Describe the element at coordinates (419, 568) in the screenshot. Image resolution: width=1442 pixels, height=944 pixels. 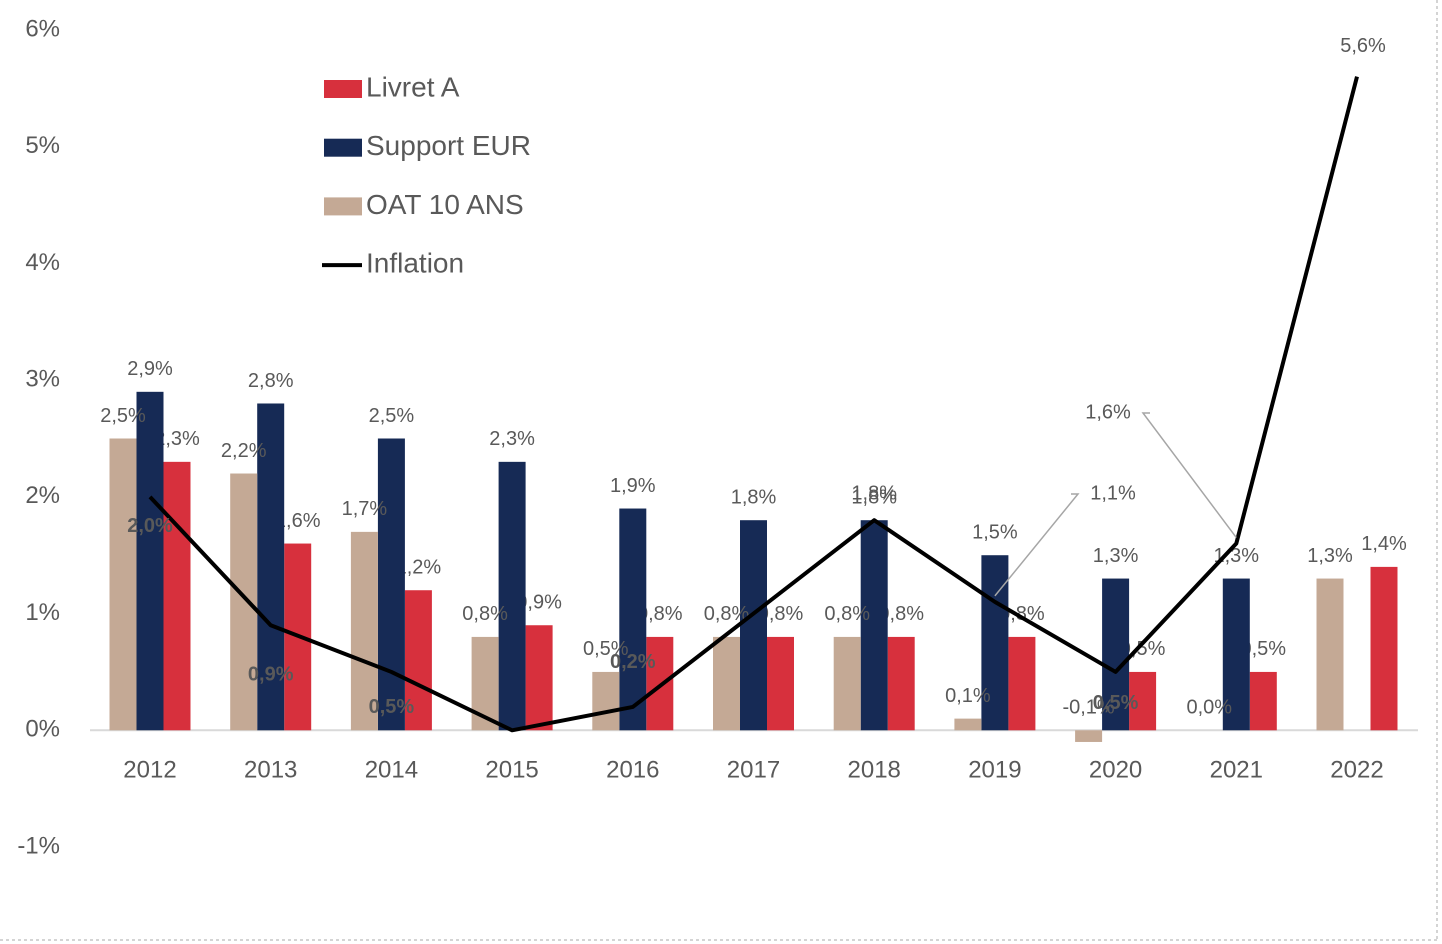
I see `data-label: 1,2%` at that location.